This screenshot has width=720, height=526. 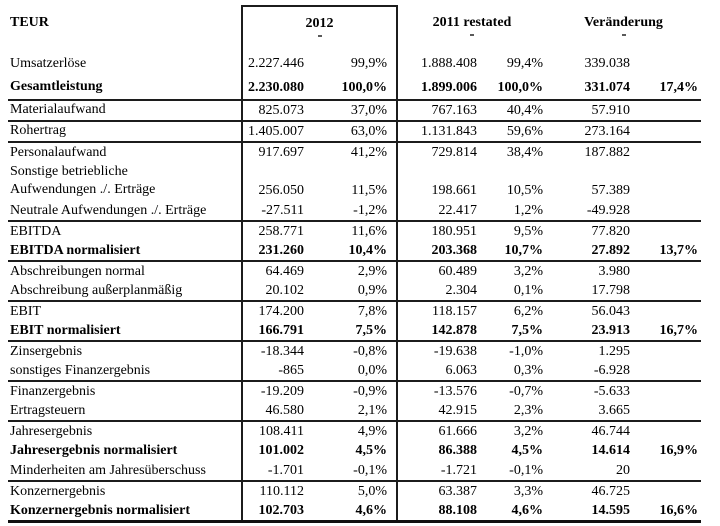 I want to click on row-label-cell: Materialaufwand, so click(x=125, y=111).